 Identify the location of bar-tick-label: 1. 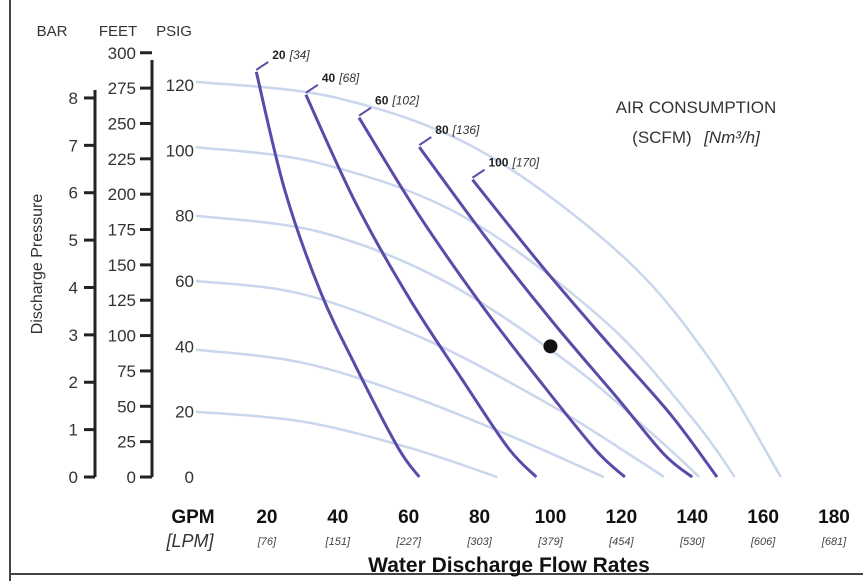
(73, 430).